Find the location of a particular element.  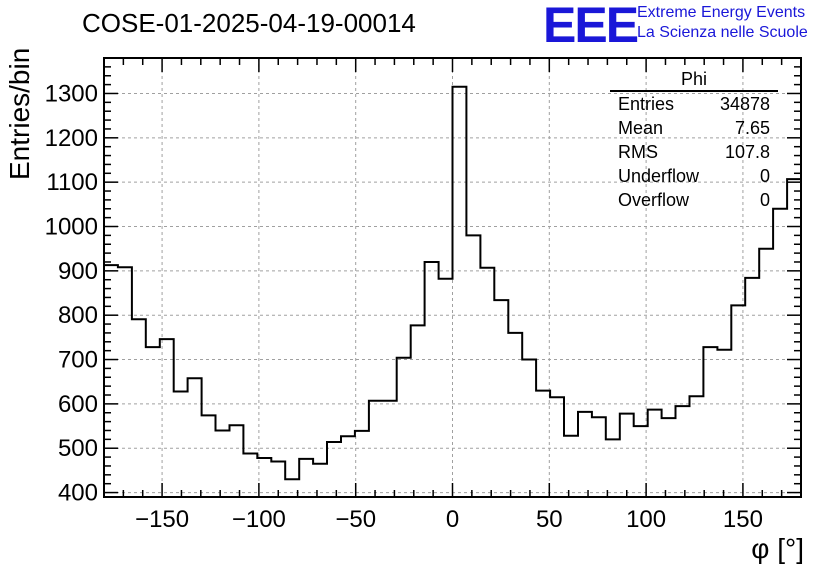

y-tick-label: 500 is located at coordinates (78, 448).